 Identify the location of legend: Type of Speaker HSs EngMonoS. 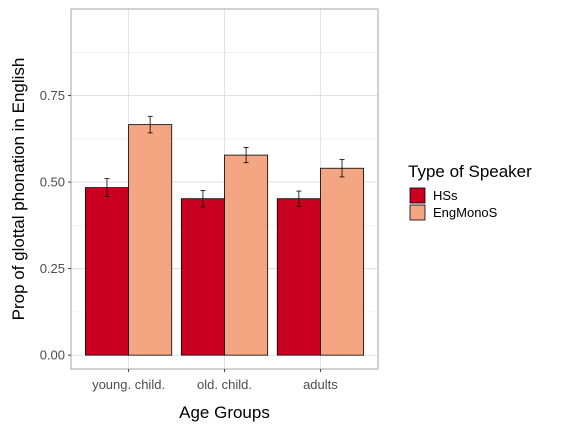
(470, 191).